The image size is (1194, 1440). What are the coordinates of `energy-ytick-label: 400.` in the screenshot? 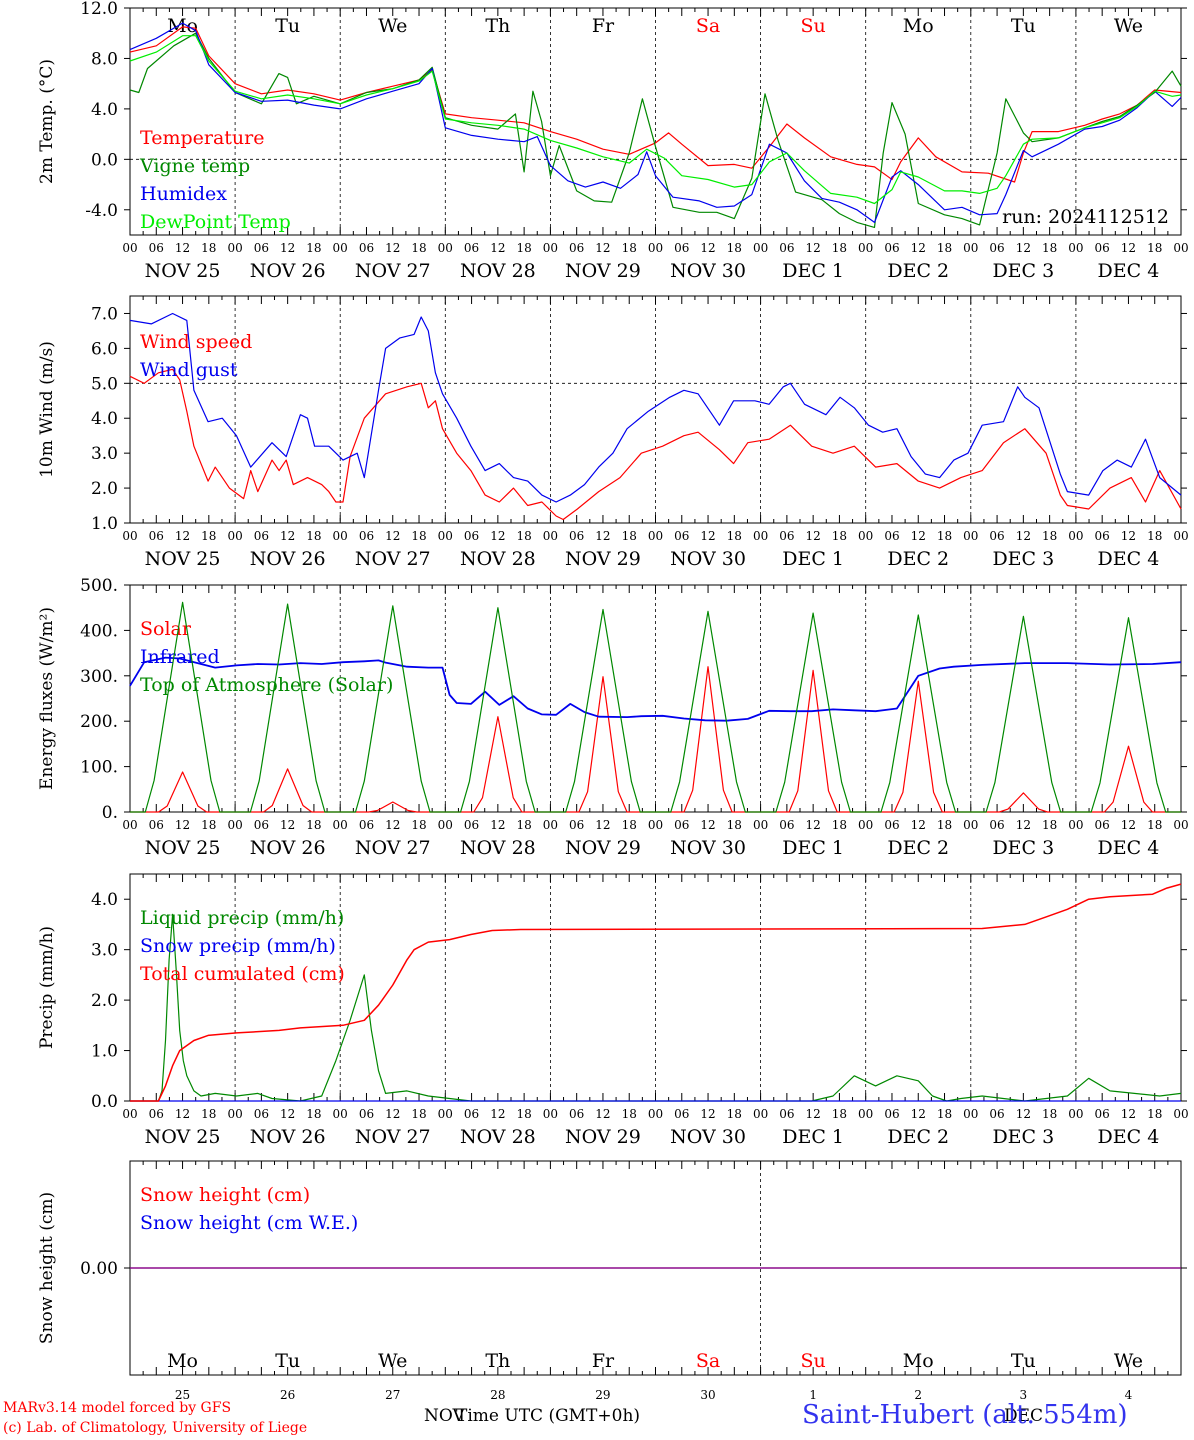 It's located at (99, 631).